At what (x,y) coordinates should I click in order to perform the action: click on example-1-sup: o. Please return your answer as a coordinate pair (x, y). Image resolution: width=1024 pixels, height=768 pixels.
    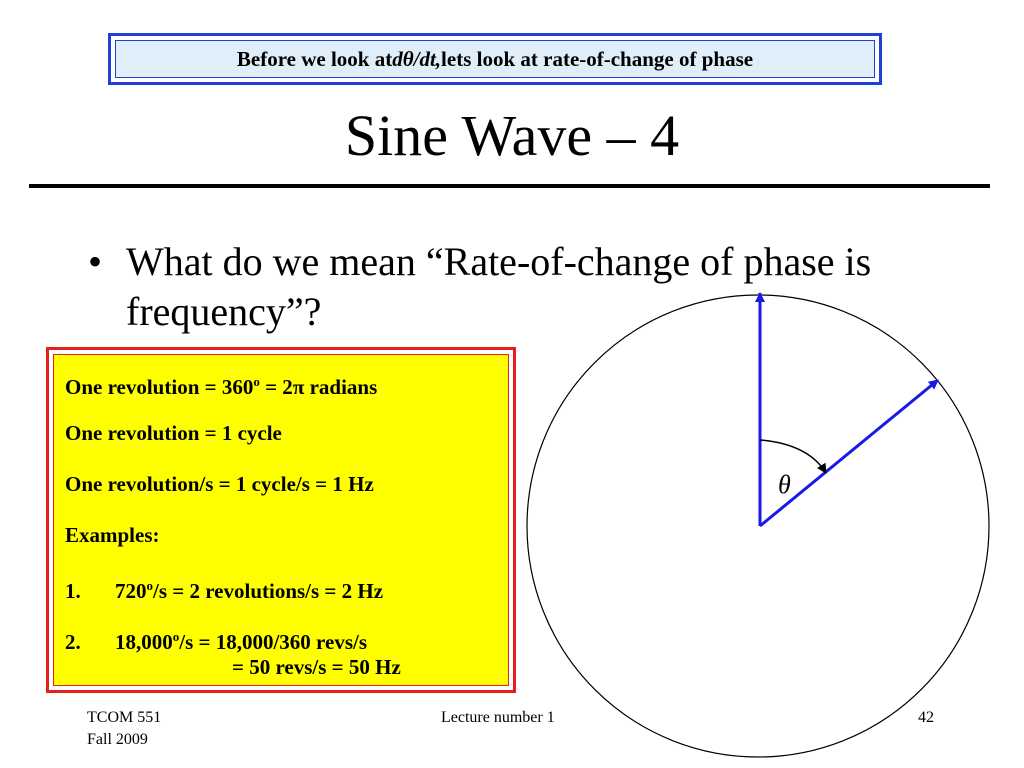
    Looking at the image, I should click on (150, 585).